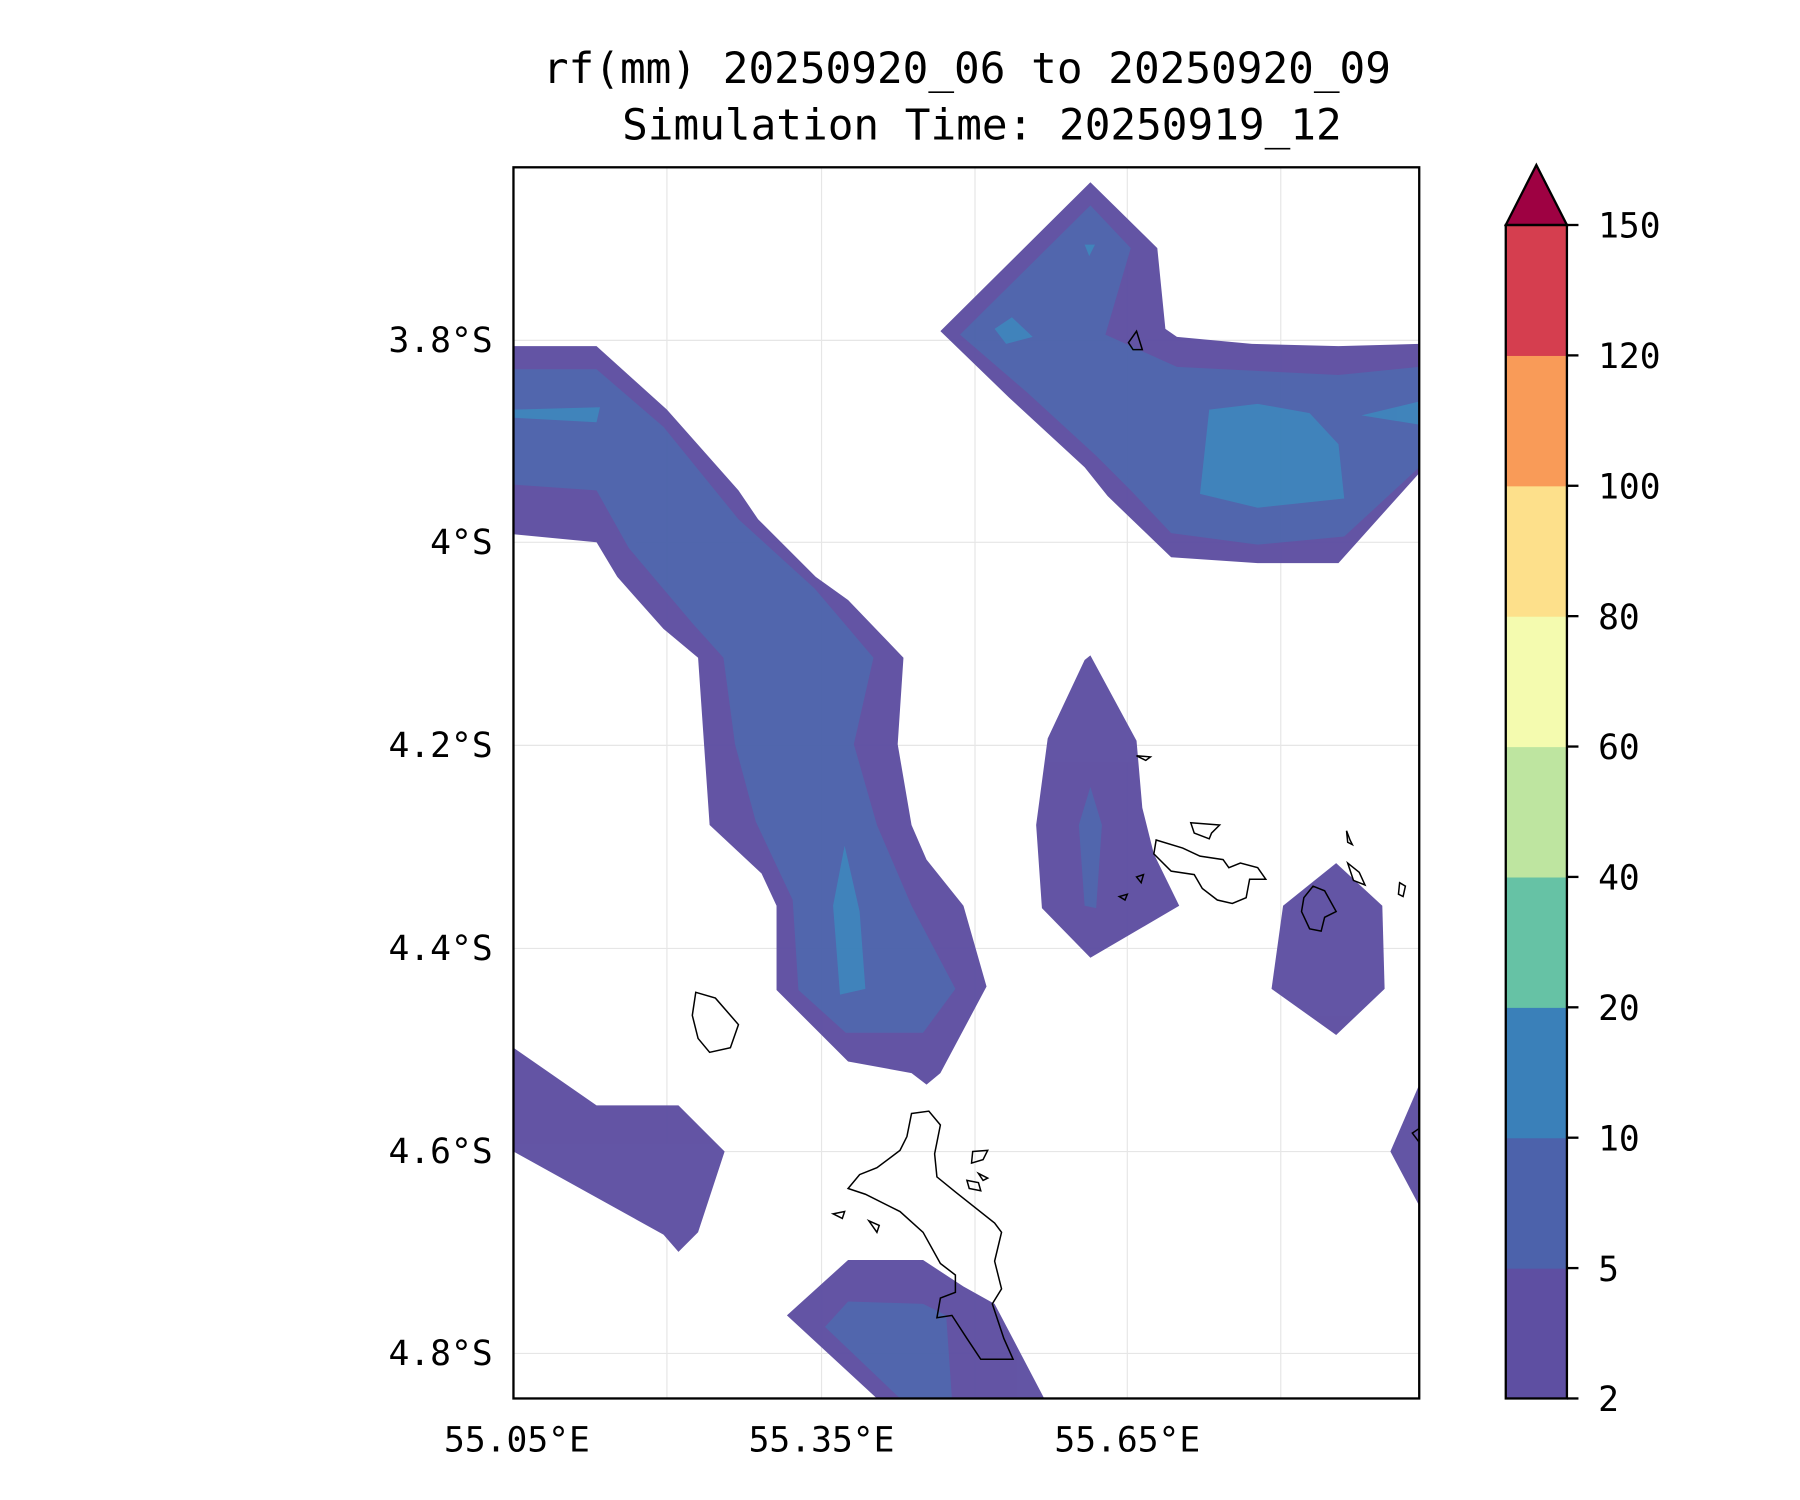  I want to click on title-line-2: Simulation Time: 20250919_12, so click(982, 126).